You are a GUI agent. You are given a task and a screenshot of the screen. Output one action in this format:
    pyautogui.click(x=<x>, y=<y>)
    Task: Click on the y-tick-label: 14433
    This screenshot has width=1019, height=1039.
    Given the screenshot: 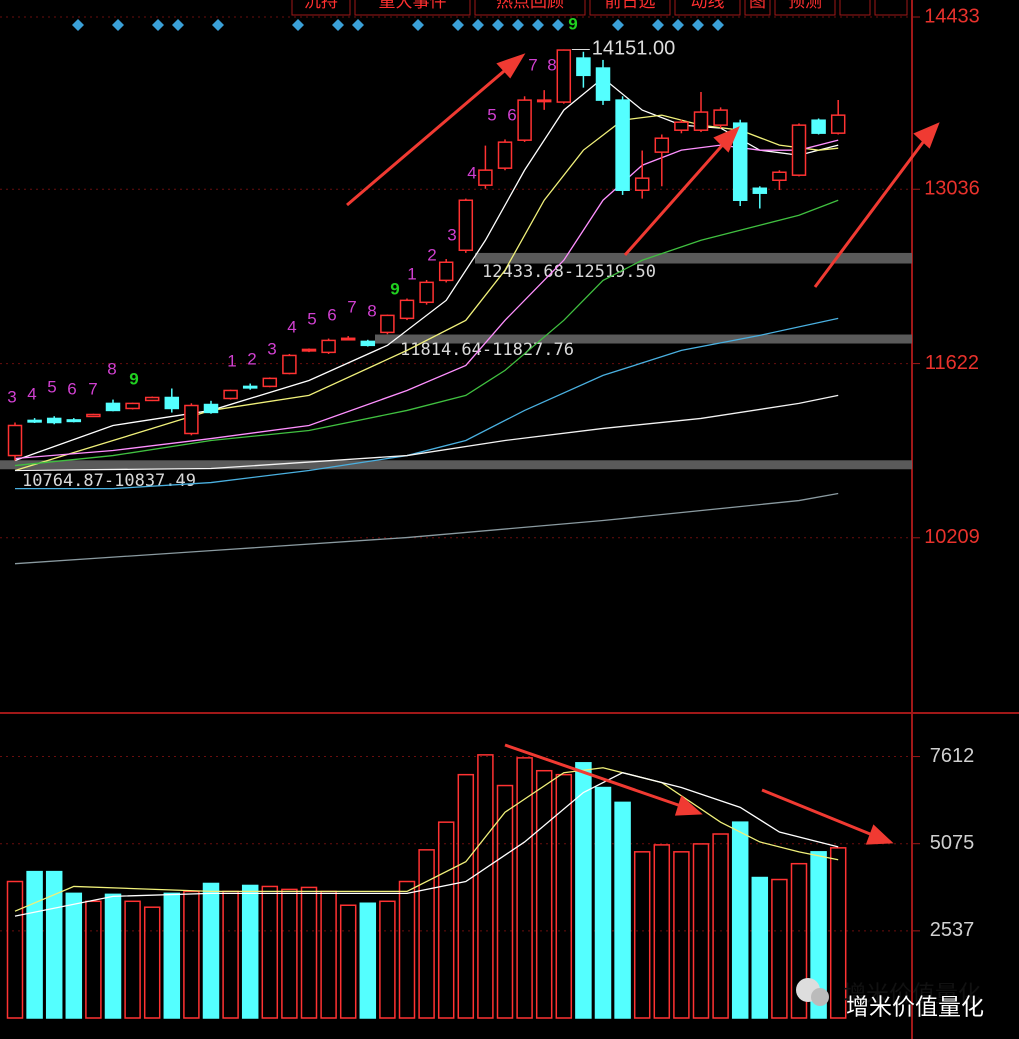 What is the action you would take?
    pyautogui.click(x=952, y=16)
    